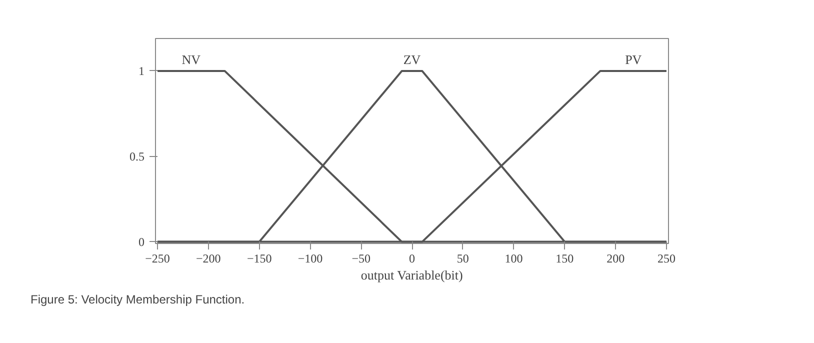  What do you see at coordinates (137, 156) in the screenshot?
I see `y-tick-label: 0.5` at bounding box center [137, 156].